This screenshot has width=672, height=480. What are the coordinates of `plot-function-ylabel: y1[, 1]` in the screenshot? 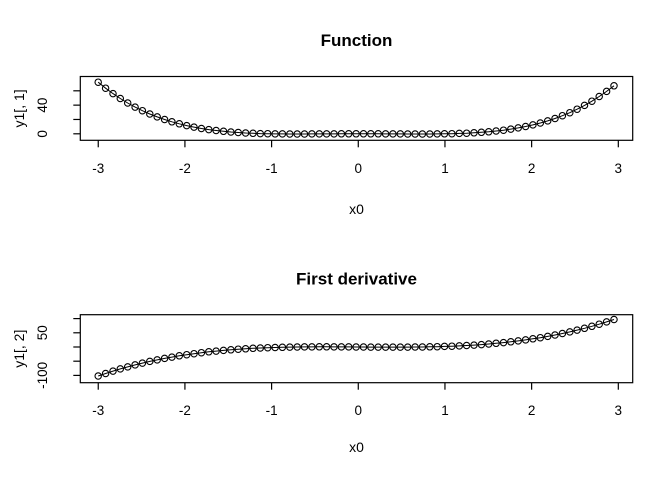 It's located at (19, 108).